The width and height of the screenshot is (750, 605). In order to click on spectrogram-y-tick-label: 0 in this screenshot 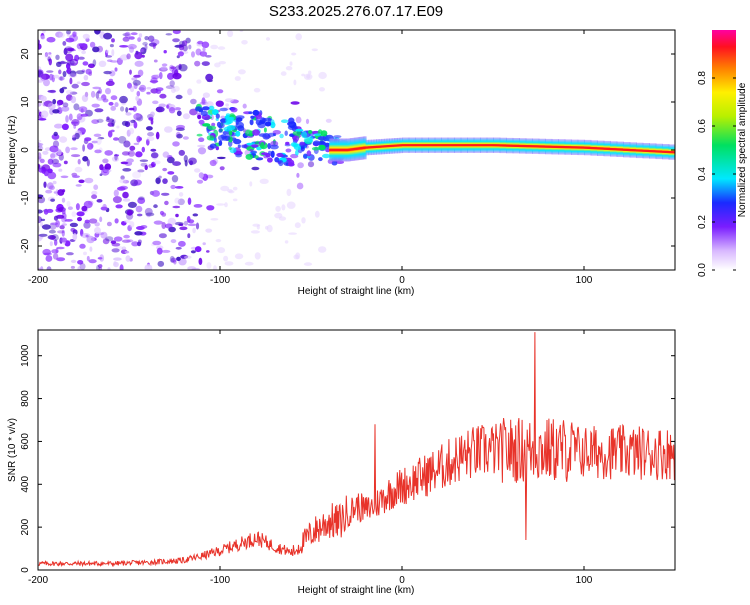, I will do `click(25, 150)`.